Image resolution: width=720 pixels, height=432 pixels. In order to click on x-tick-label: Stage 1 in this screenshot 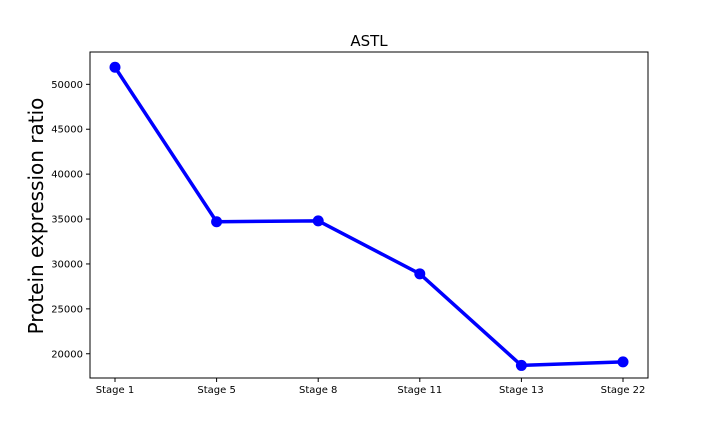, I will do `click(115, 390)`.